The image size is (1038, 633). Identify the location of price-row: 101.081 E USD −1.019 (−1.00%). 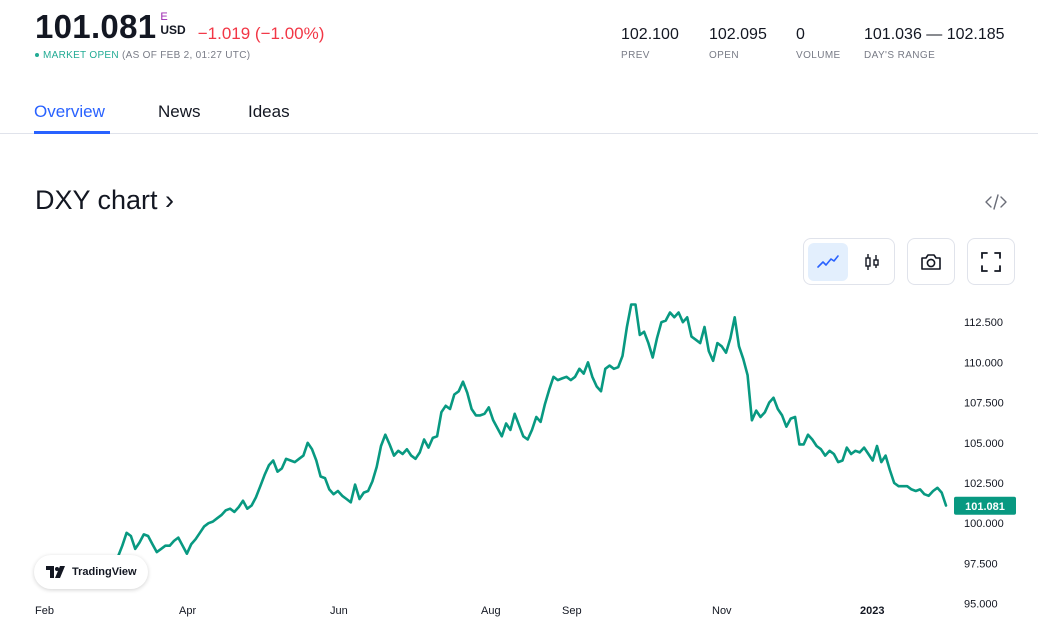
(179, 27).